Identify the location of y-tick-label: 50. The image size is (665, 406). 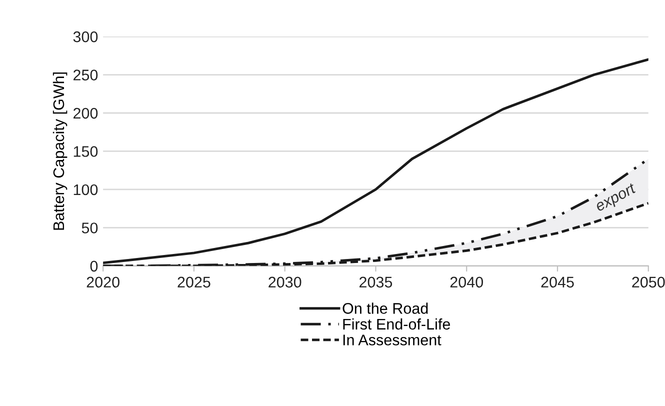
(90, 228).